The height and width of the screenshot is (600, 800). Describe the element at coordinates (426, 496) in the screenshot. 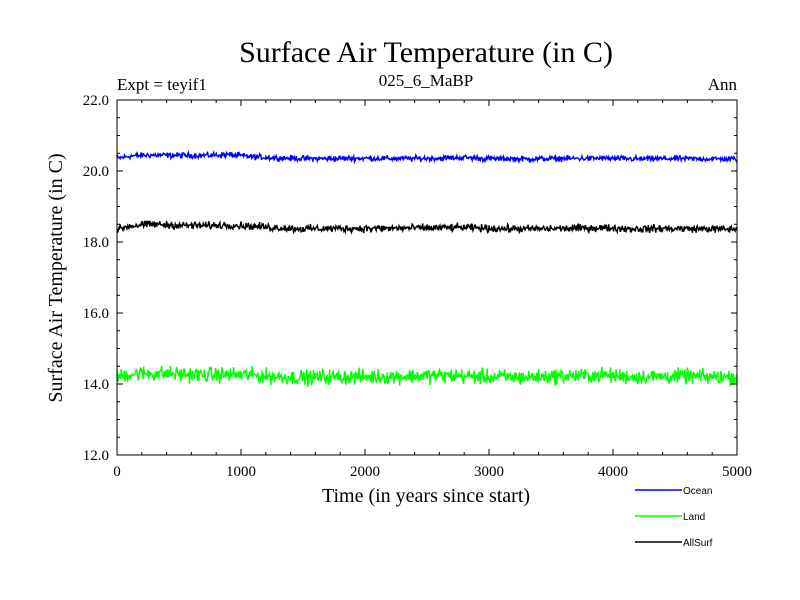

I see `x-axis-label: Time (in years since start)` at that location.